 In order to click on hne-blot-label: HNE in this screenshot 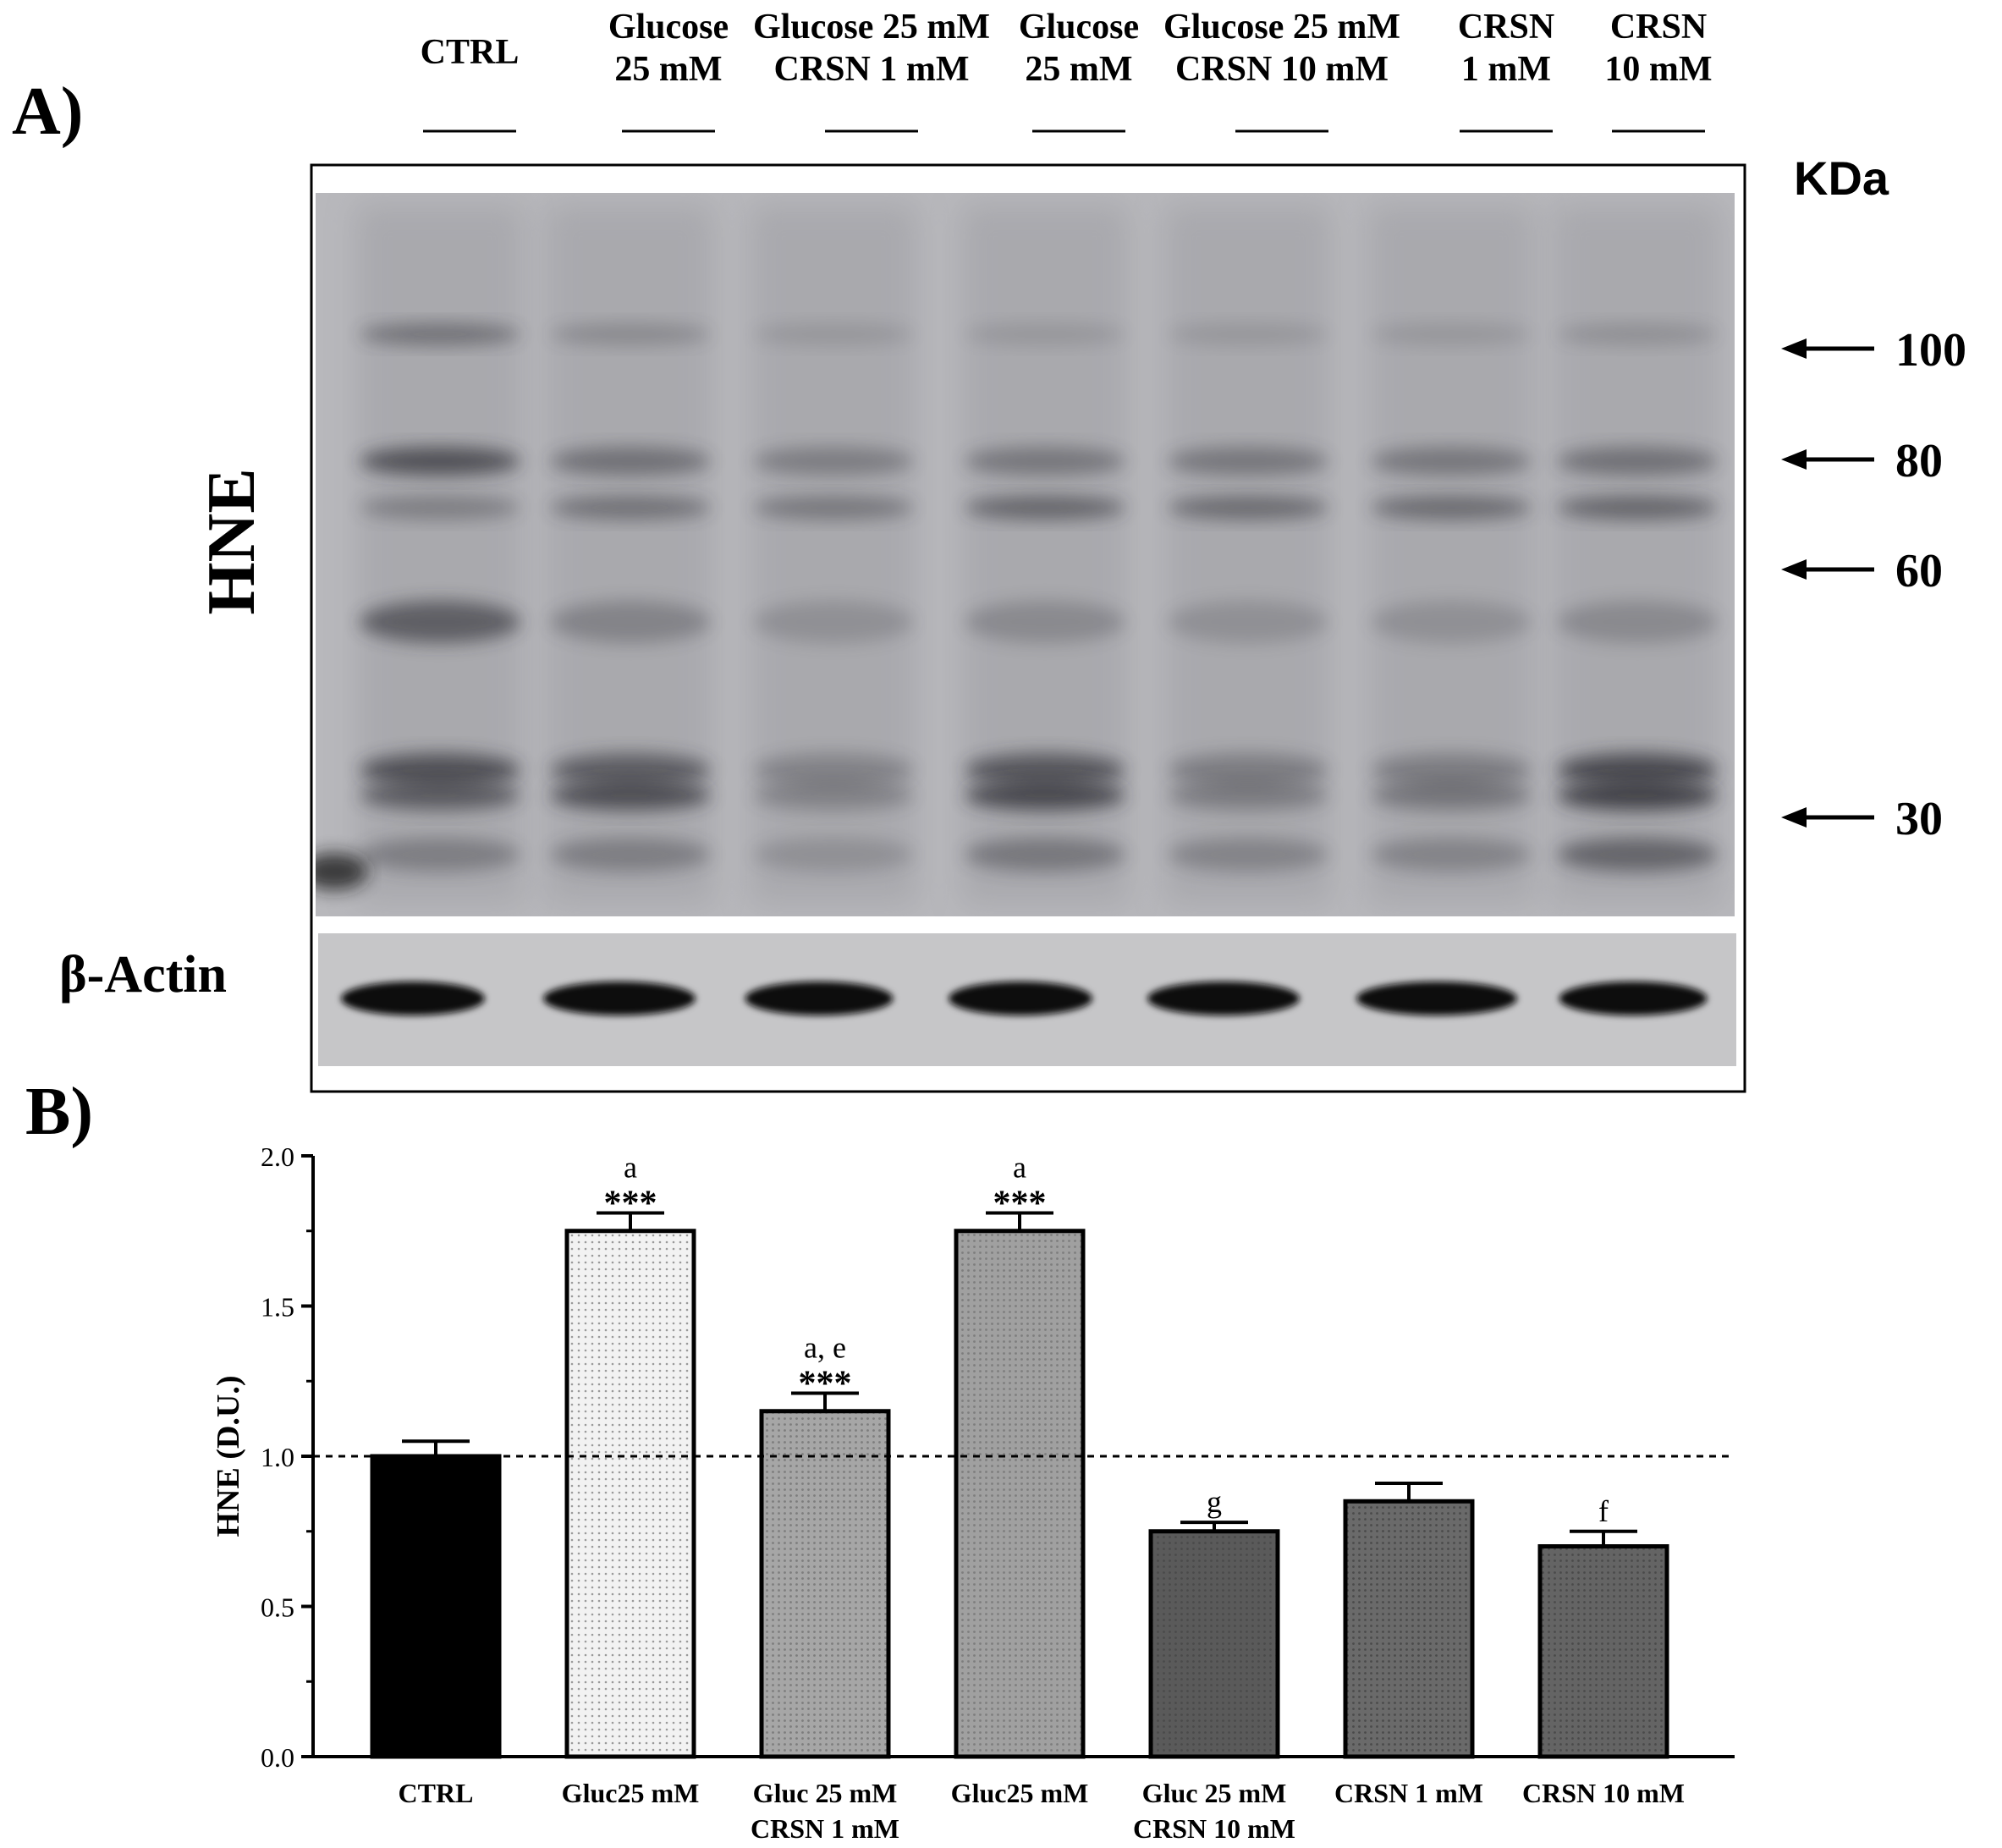, I will do `click(232, 541)`.